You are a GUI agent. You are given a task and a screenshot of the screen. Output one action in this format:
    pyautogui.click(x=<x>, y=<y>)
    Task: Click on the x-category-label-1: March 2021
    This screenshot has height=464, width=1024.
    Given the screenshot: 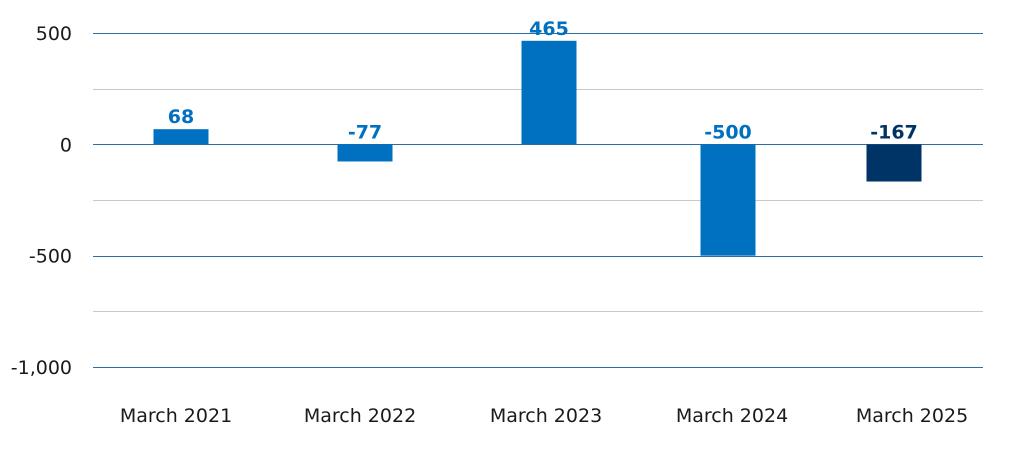 What is the action you would take?
    pyautogui.click(x=176, y=416)
    